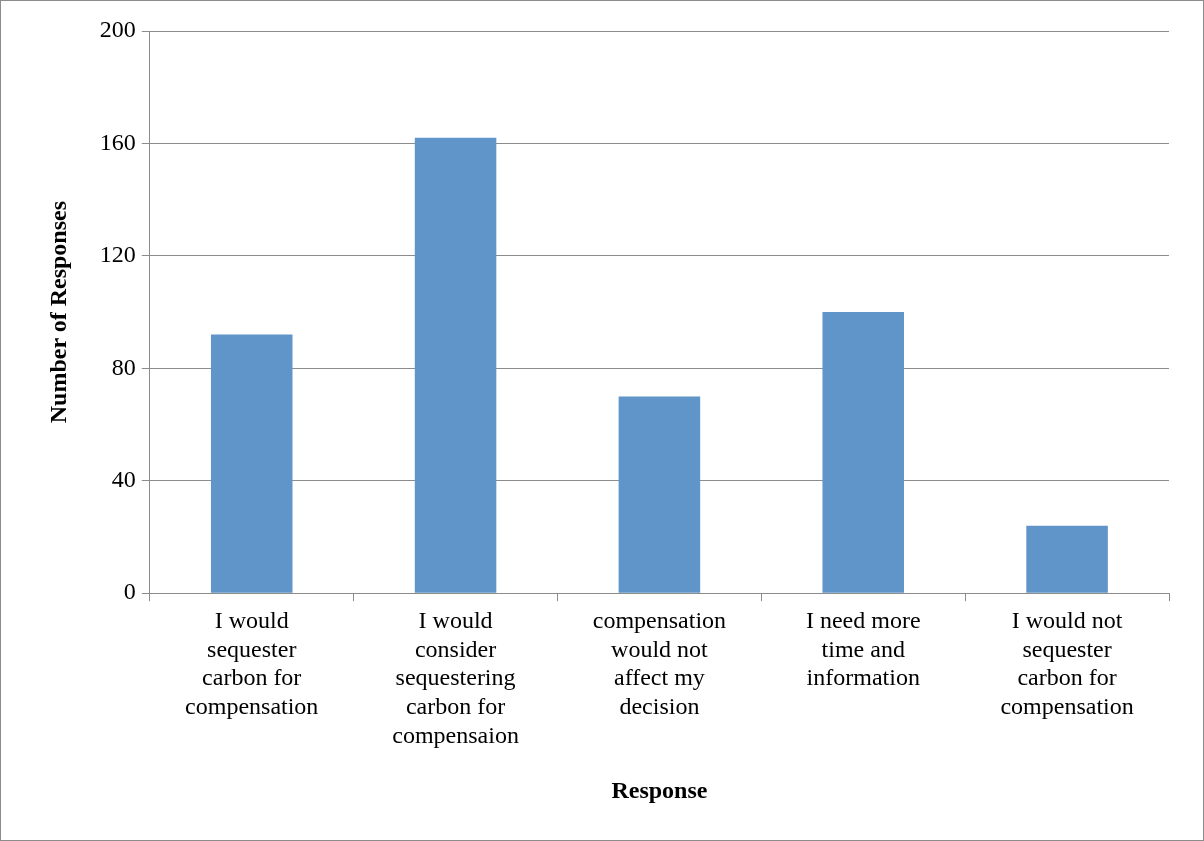  Describe the element at coordinates (117, 254) in the screenshot. I see `y-tick-label: 120` at that location.